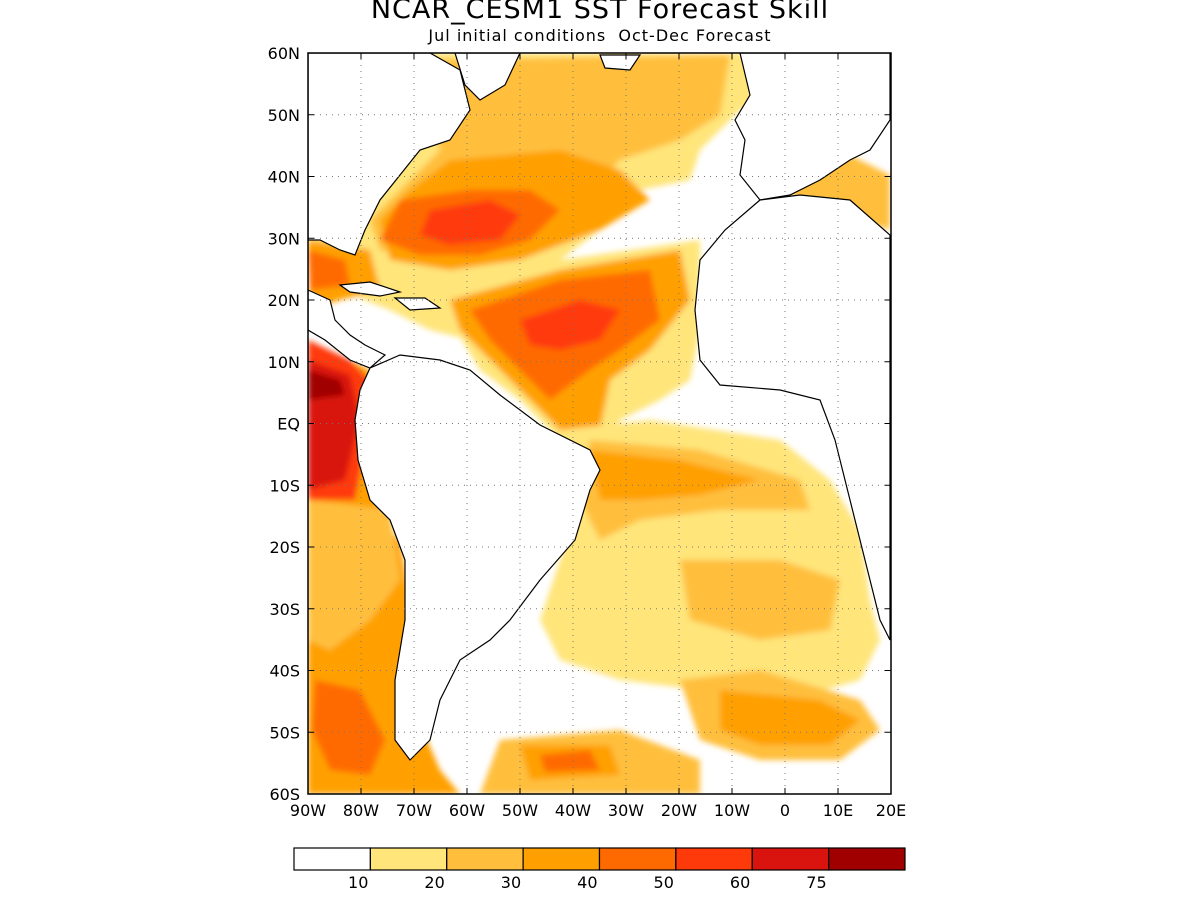 The width and height of the screenshot is (1200, 900). What do you see at coordinates (812, 127) in the screenshot?
I see `europe` at bounding box center [812, 127].